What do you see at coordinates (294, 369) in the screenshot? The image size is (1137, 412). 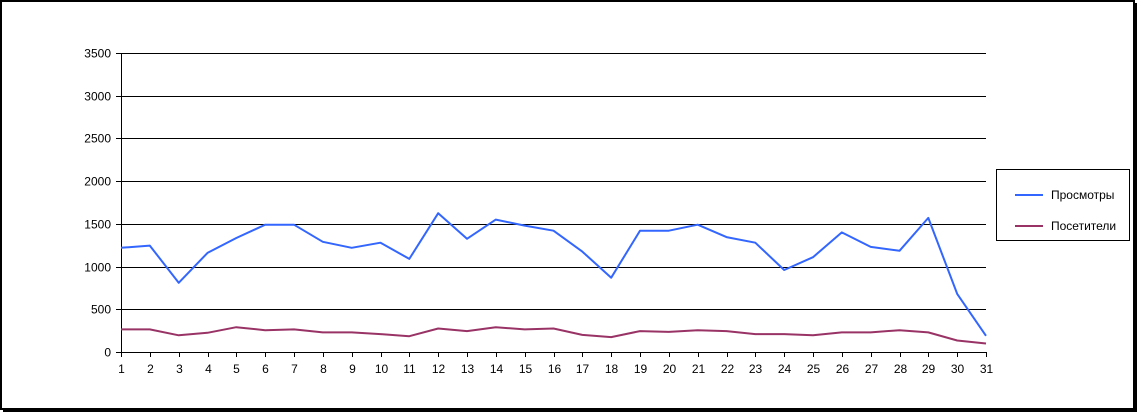 I see `x-tick-label: 7` at bounding box center [294, 369].